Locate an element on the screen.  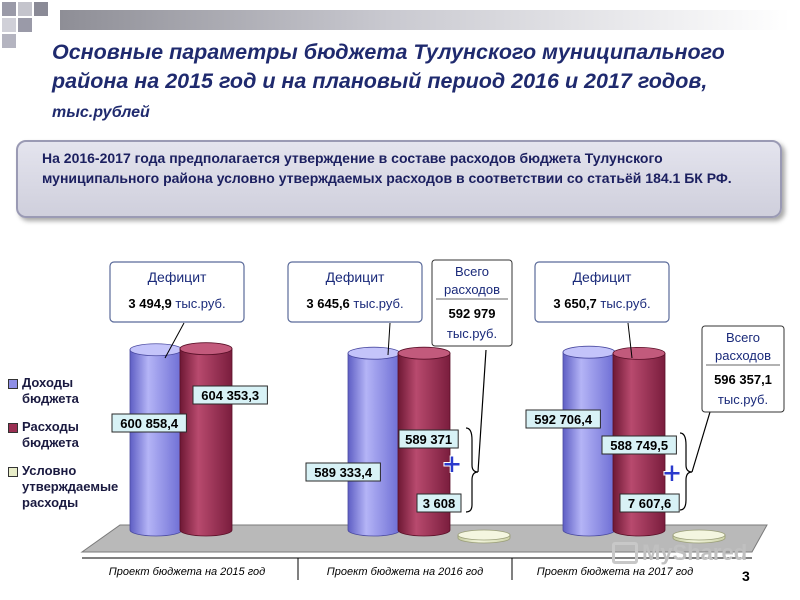
deficit-callout-line: 3 494,9 тыс.руб. is located at coordinates (176, 303).